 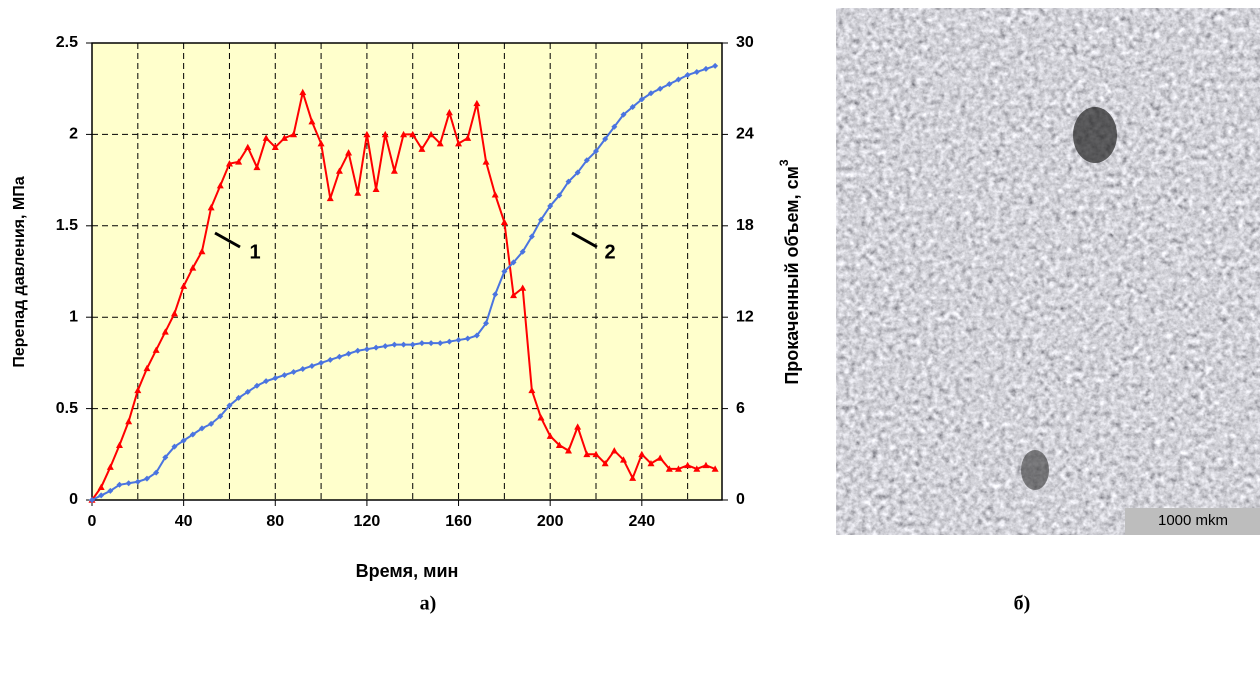 I want to click on y2-title-text: Прокаченный объем, см, so click(x=792, y=275).